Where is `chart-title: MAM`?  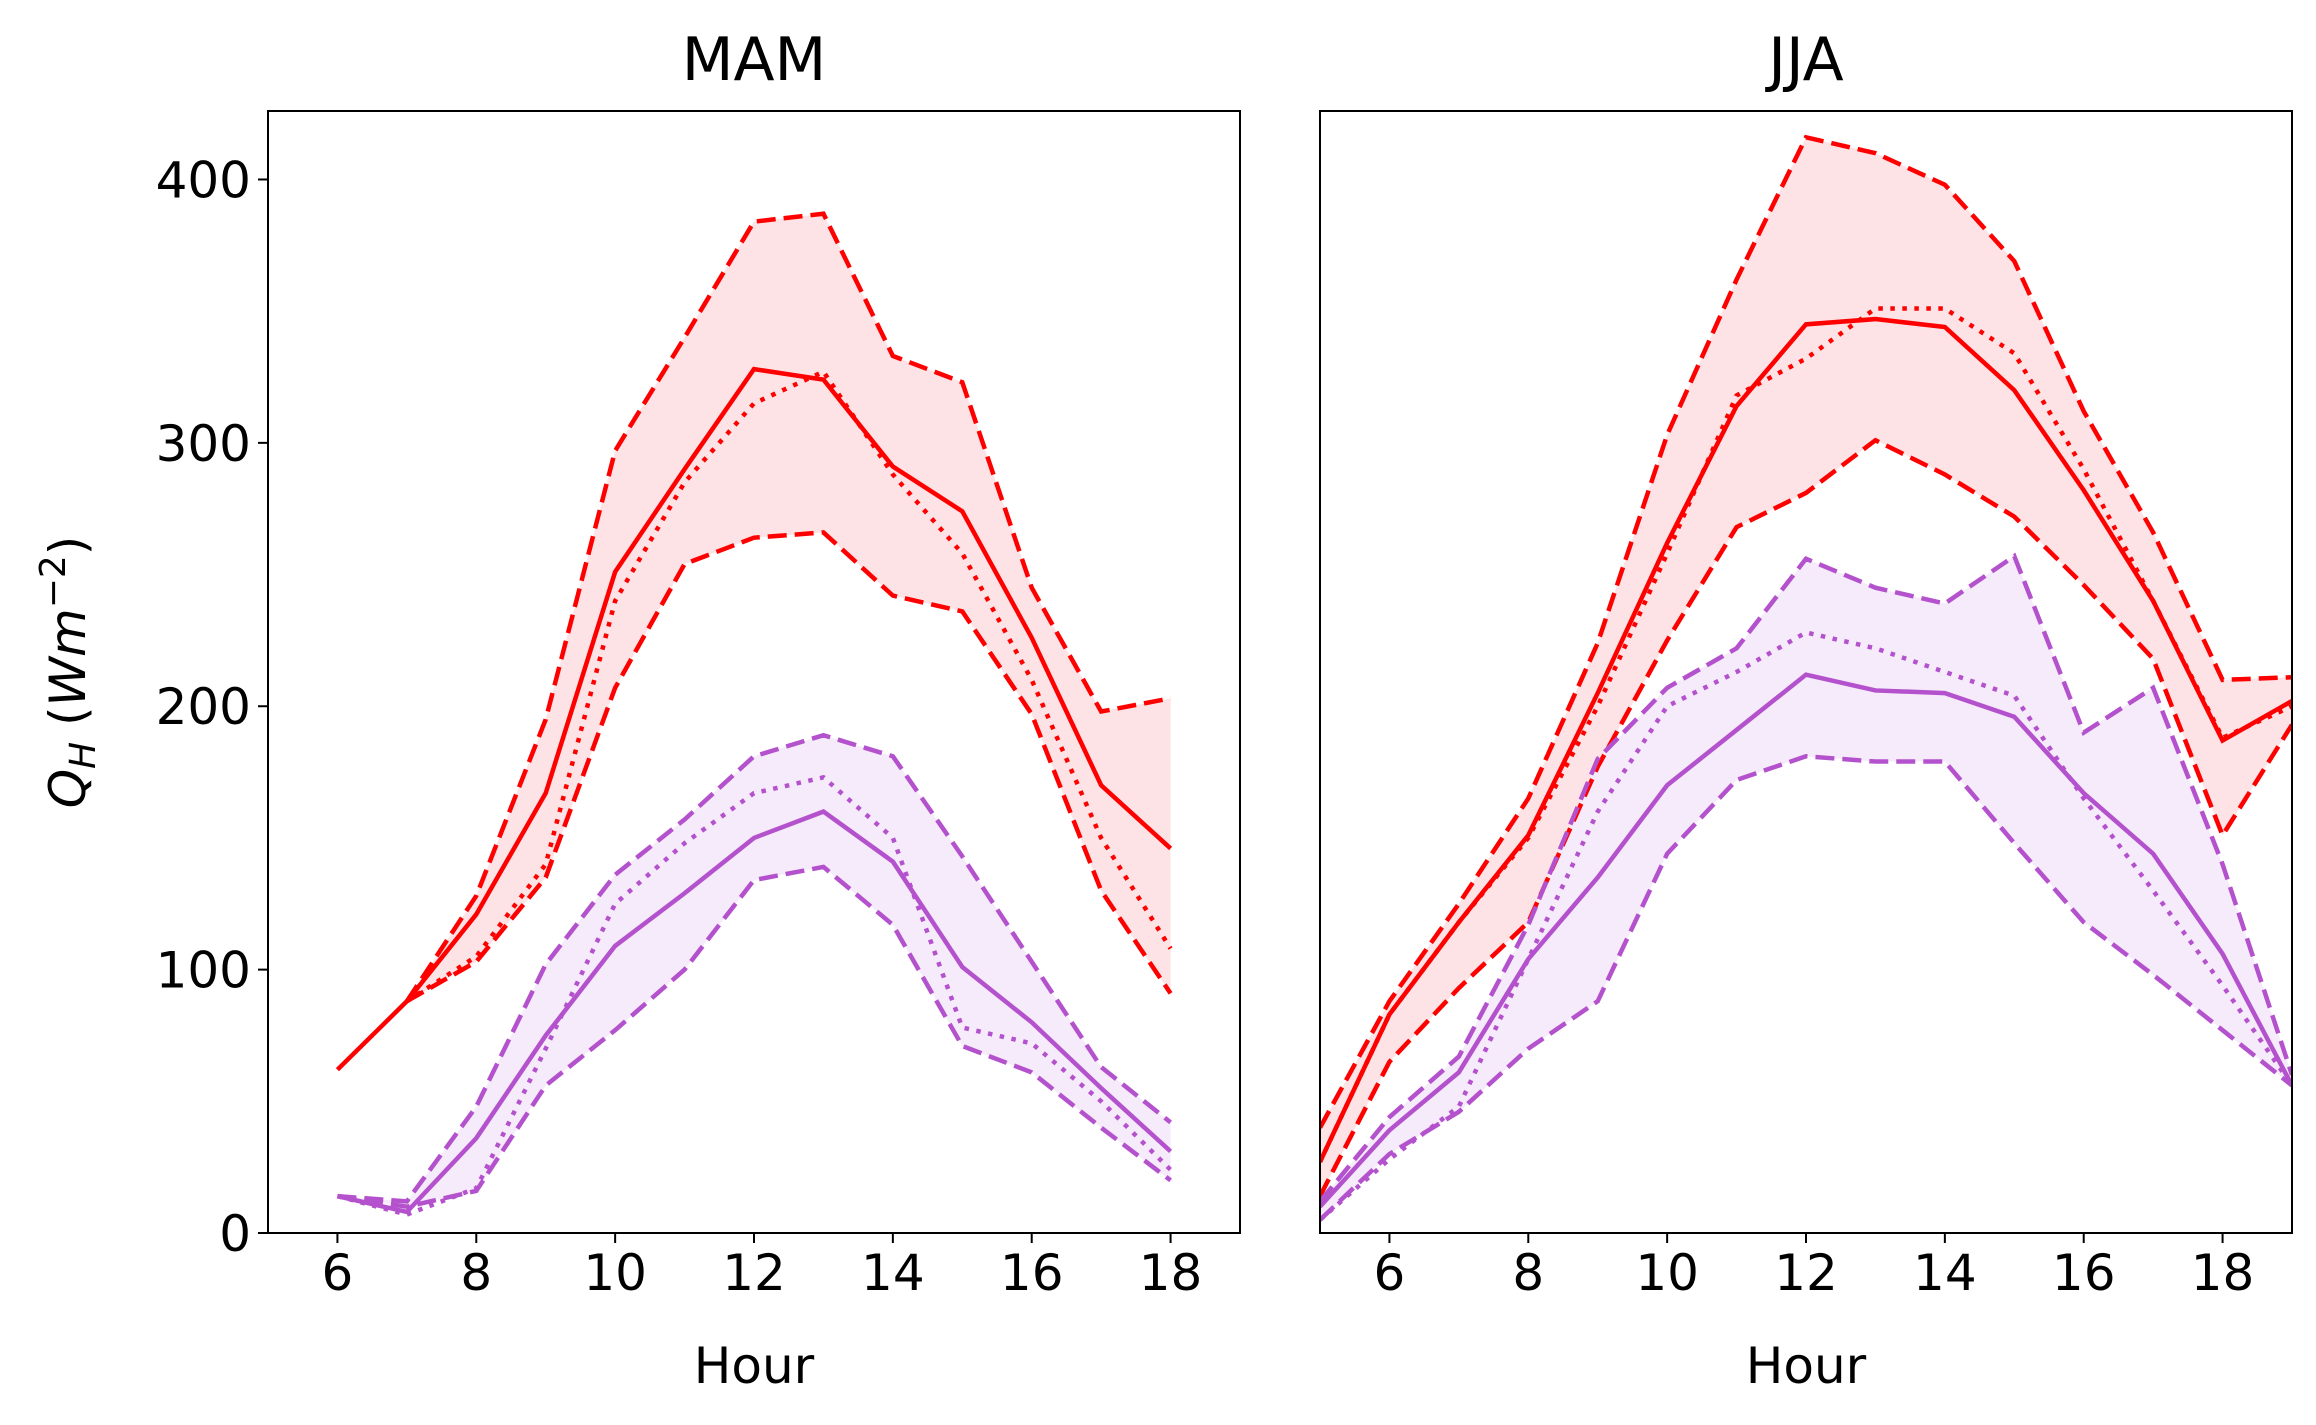 chart-title: MAM is located at coordinates (754, 60).